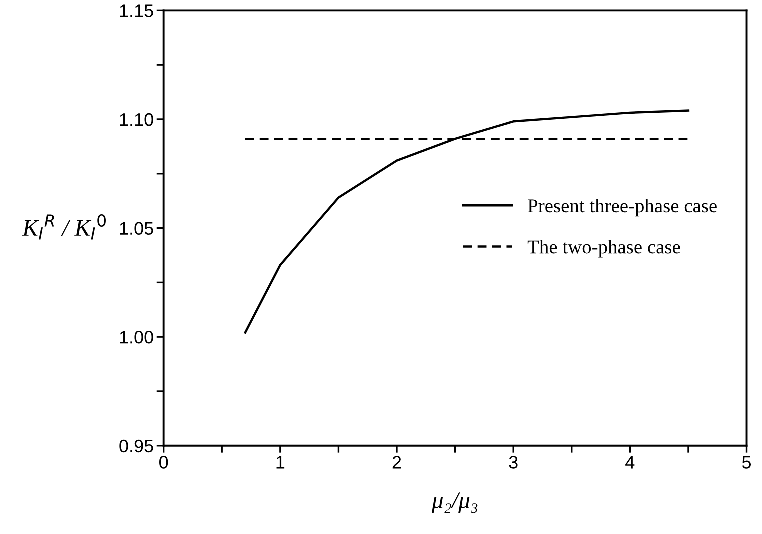 The width and height of the screenshot is (762, 534). What do you see at coordinates (64, 227) in the screenshot?
I see `y-axis-title: K$_{I}$$^{R}$ / K$_{I}$$^{0}$` at bounding box center [64, 227].